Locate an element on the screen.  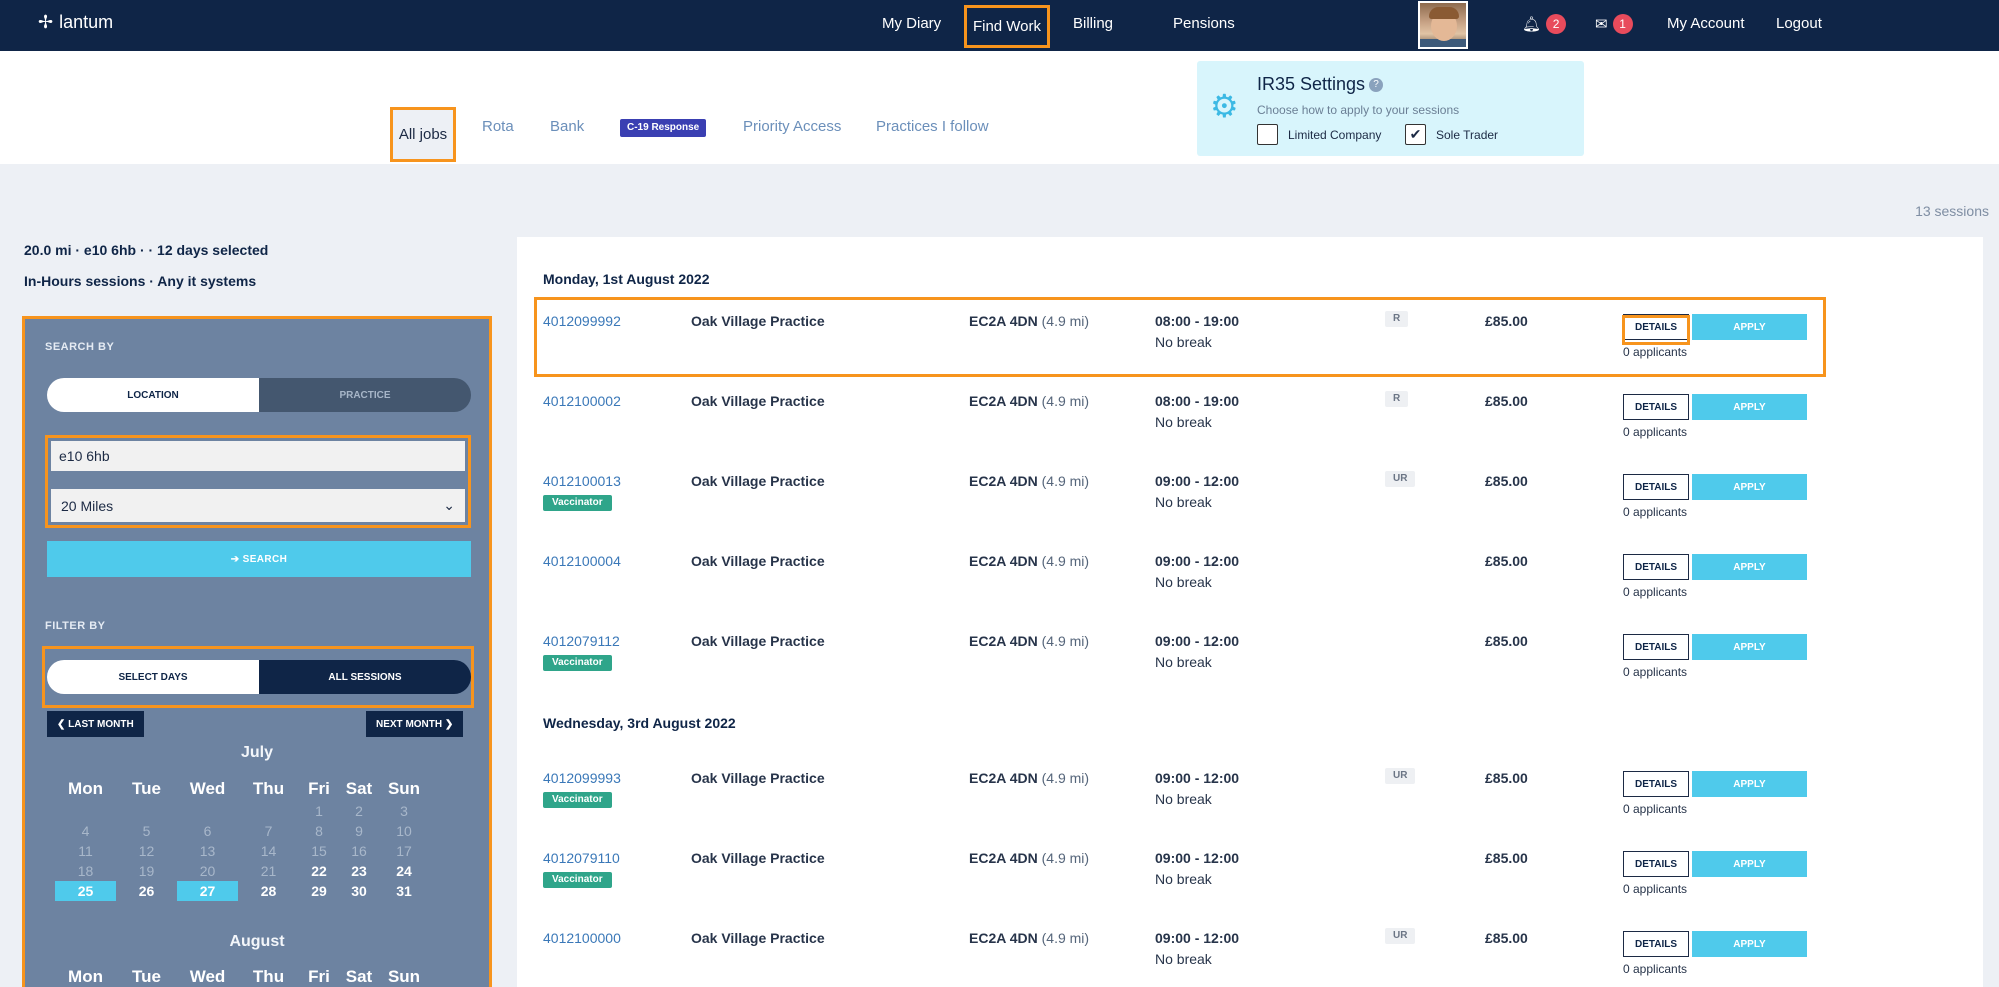
calendar-day: 31 is located at coordinates (404, 891).